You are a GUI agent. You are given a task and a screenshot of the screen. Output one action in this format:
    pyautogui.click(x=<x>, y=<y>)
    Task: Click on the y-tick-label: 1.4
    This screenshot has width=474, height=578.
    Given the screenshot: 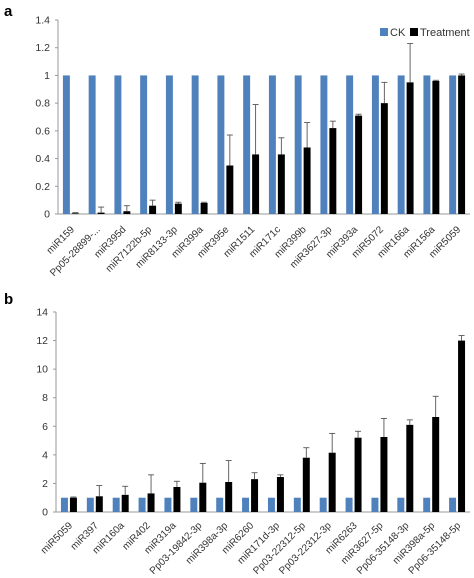 What is the action you would take?
    pyautogui.click(x=42, y=21)
    